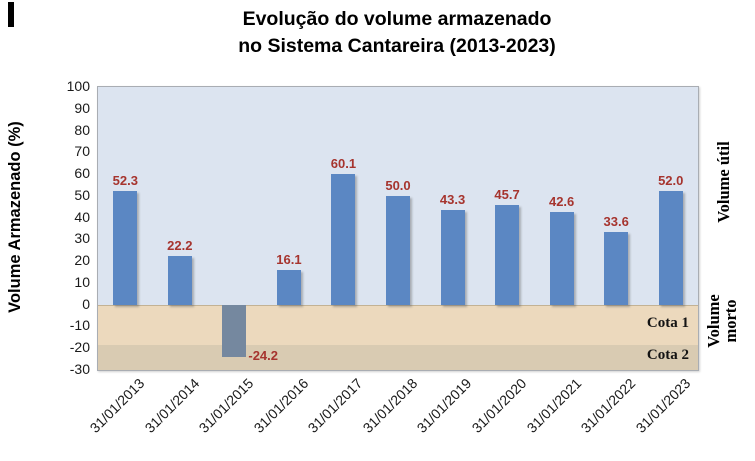 The width and height of the screenshot is (755, 461). What do you see at coordinates (616, 268) in the screenshot?
I see `bar-31/01/2022` at bounding box center [616, 268].